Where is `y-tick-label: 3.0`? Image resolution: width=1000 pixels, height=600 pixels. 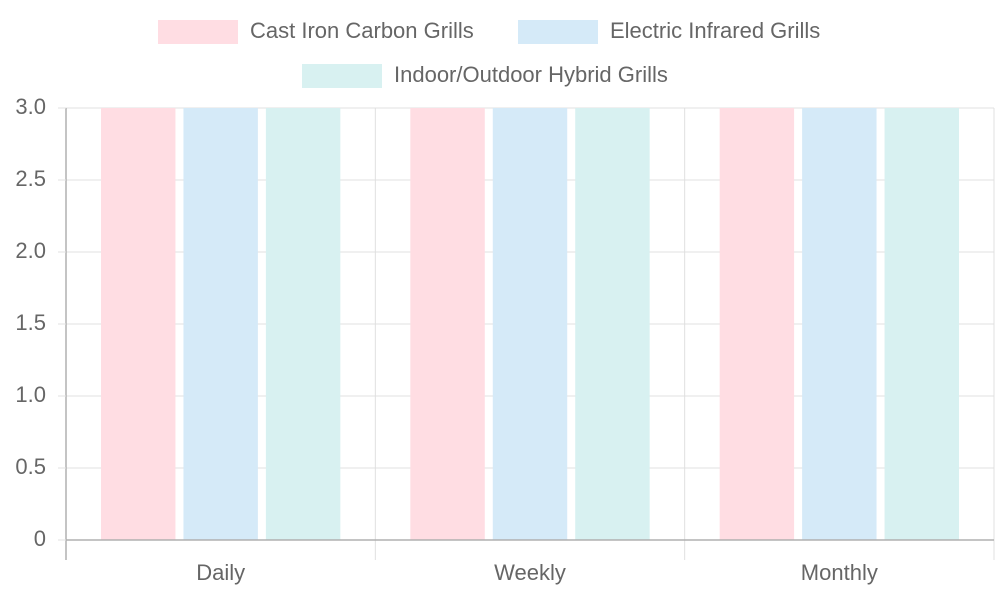 y-tick-label: 3.0 is located at coordinates (30, 106).